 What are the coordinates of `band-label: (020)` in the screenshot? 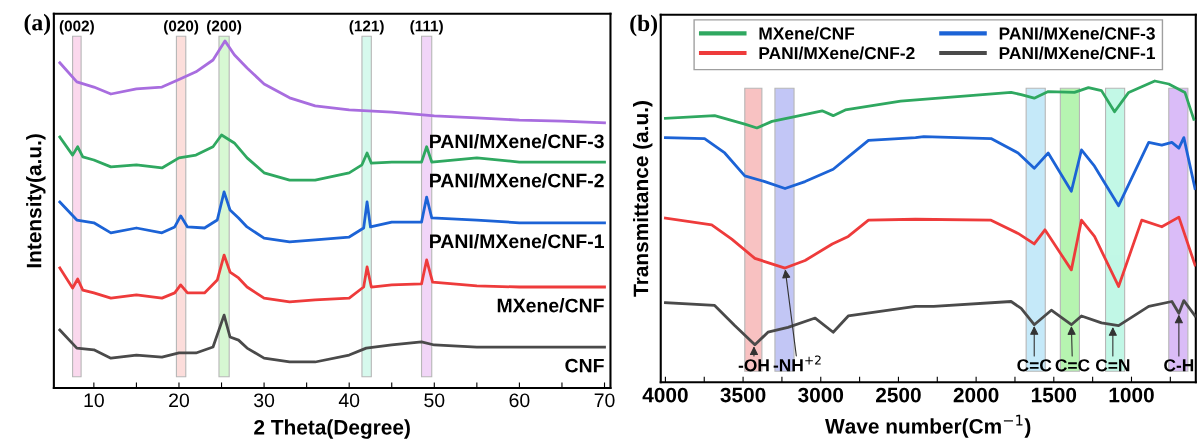 It's located at (181, 27).